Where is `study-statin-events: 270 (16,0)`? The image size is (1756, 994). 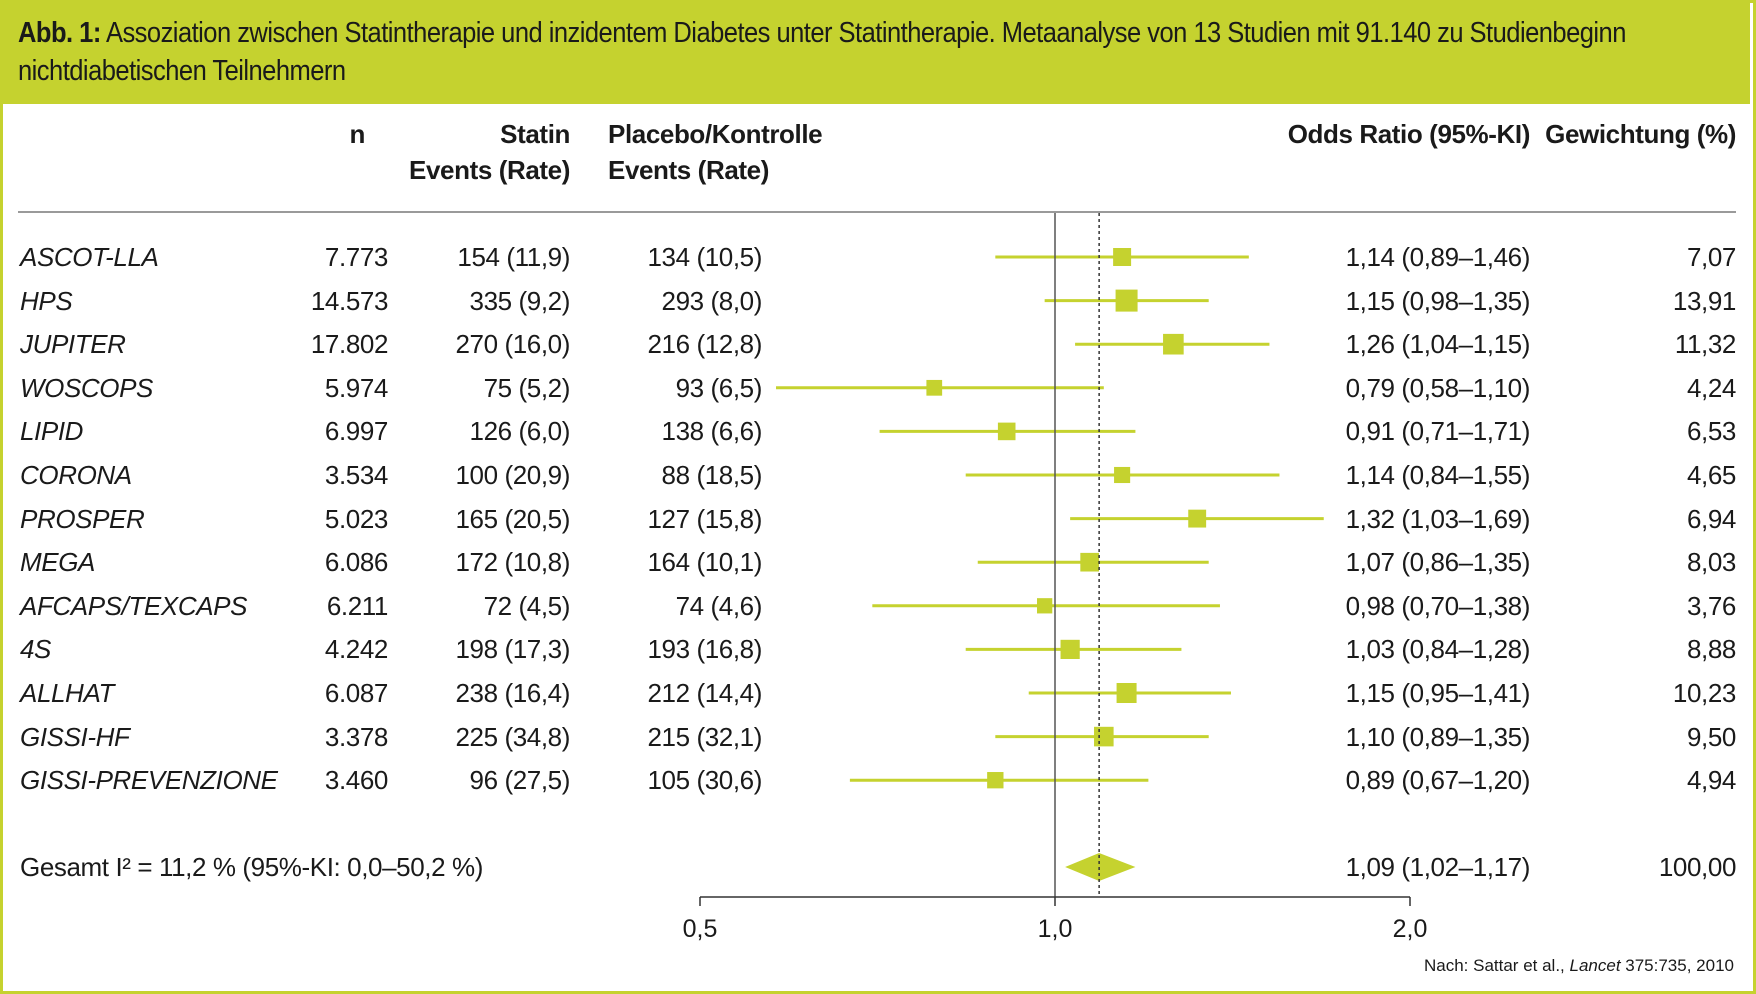
study-statin-events: 270 (16,0) is located at coordinates (512, 344).